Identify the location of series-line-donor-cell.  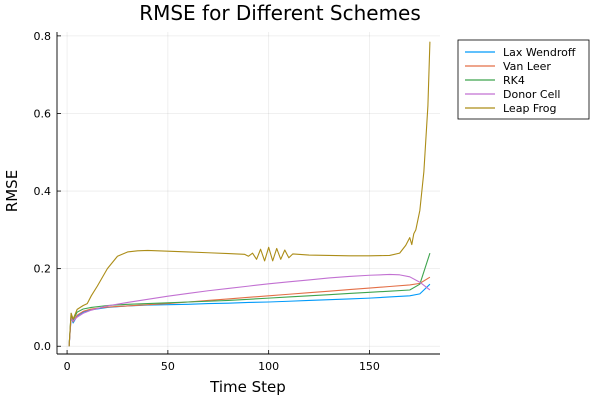
(249, 310).